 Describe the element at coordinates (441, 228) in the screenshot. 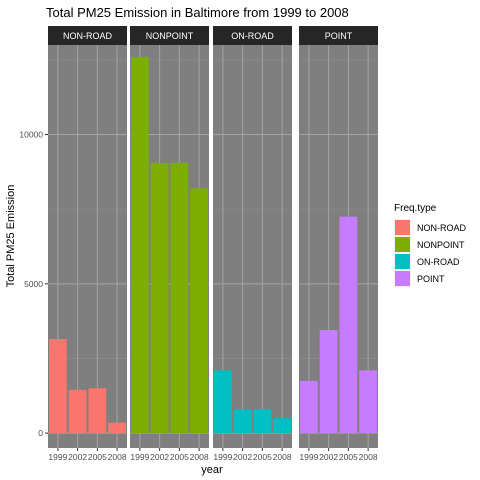

I see `legend-label: NON-ROAD` at that location.